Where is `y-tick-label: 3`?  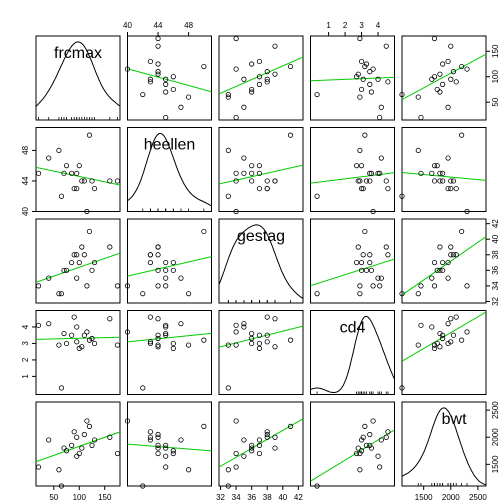
y-tick-label: 3 is located at coordinates (25, 343).